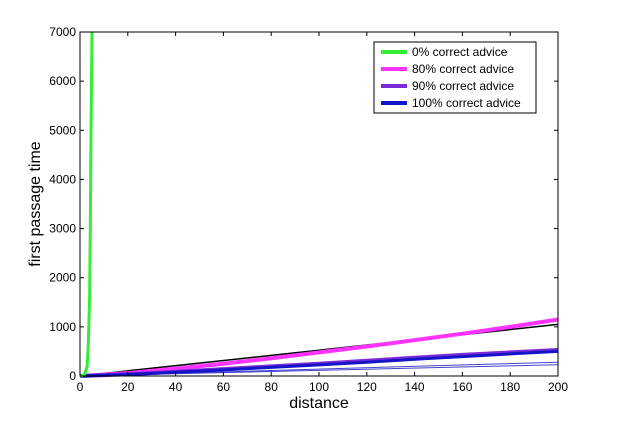 This screenshot has height=422, width=617. I want to click on y-tick-label: 4000, so click(62, 179).